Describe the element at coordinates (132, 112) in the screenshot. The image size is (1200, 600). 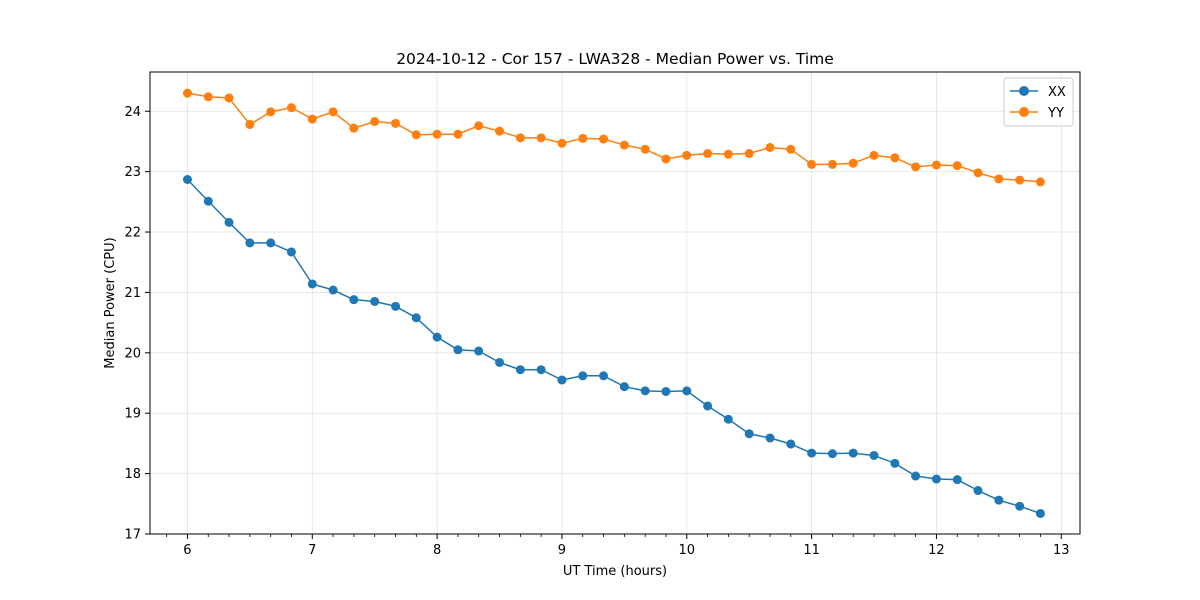
I see `y-tick-label: 24` at that location.